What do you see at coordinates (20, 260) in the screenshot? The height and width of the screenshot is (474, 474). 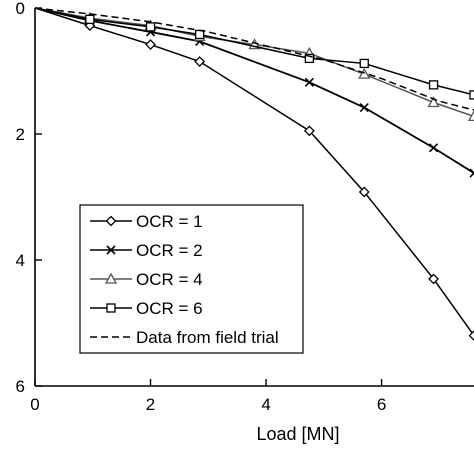 I see `y-tick-label: 4` at bounding box center [20, 260].